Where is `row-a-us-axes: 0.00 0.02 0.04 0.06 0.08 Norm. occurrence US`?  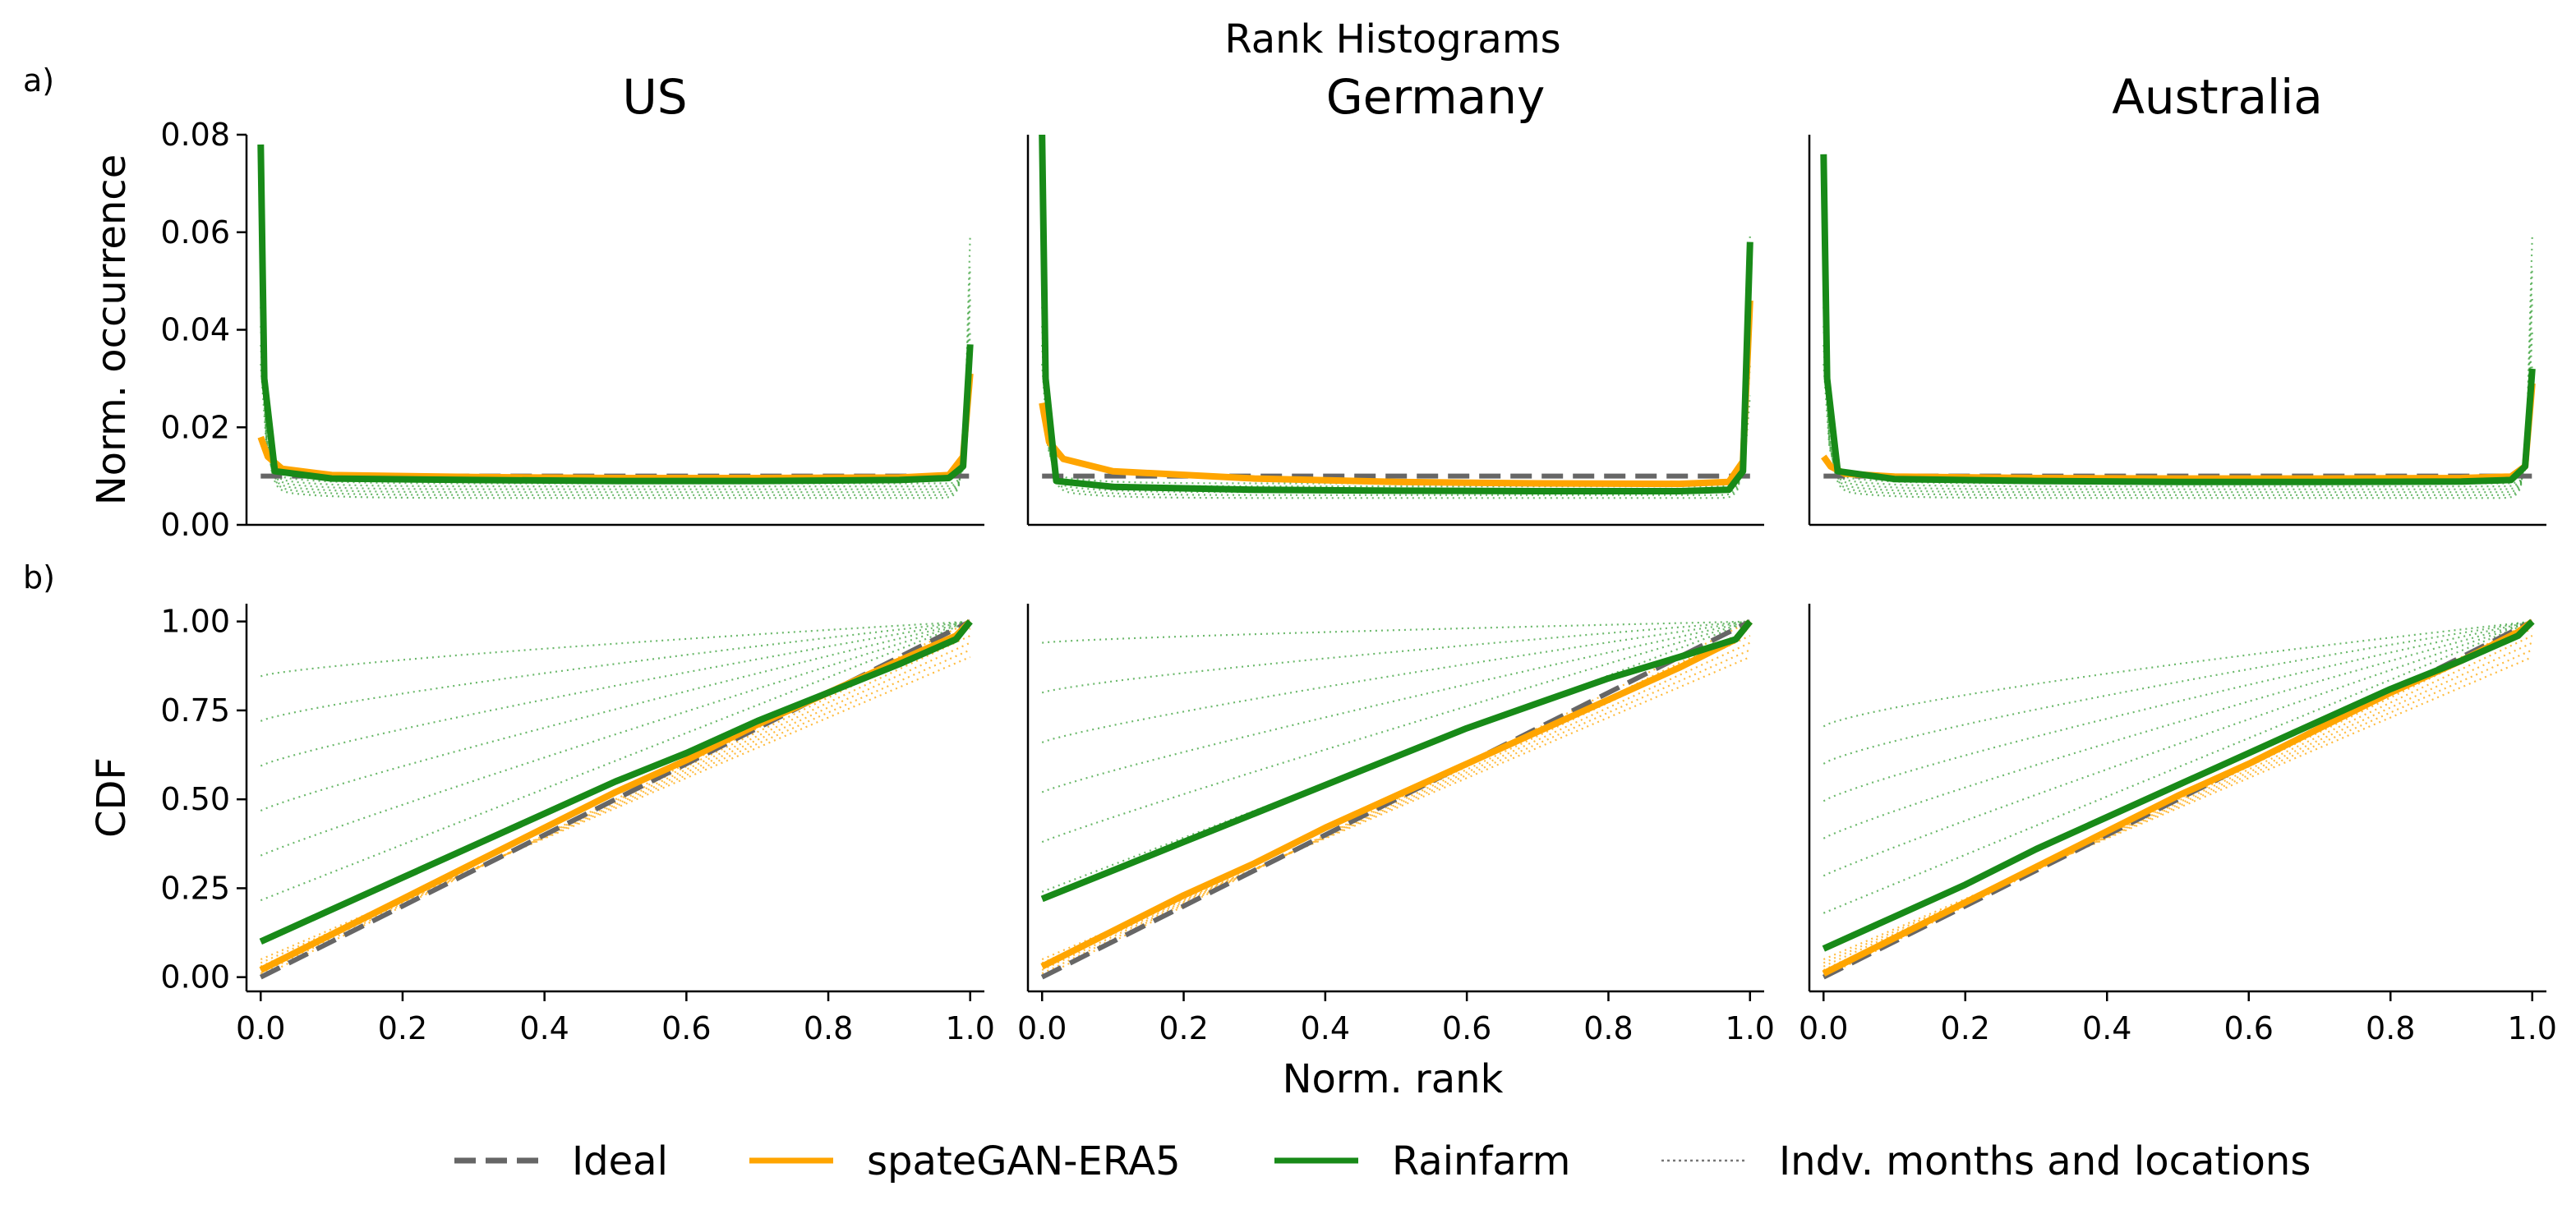 row-a-us-axes: 0.00 0.02 0.04 0.06 0.08 Norm. occurrence US is located at coordinates (536, 306).